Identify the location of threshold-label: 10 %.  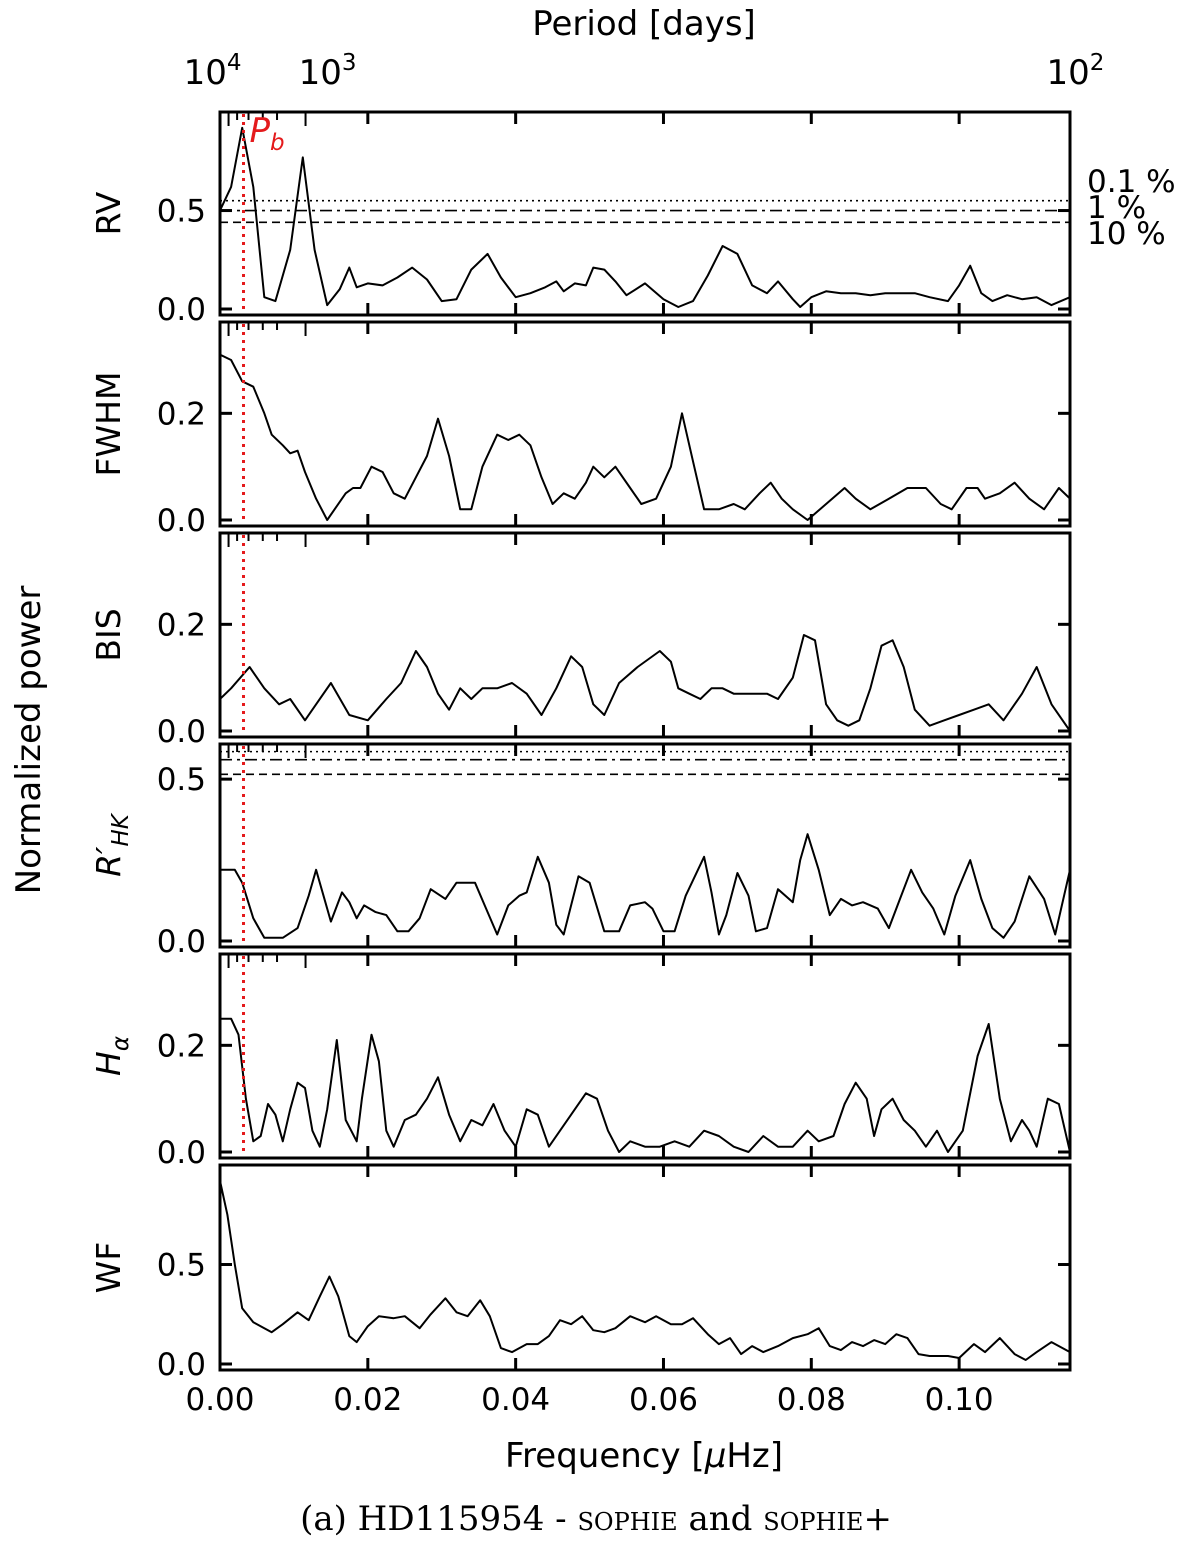
(1126, 234).